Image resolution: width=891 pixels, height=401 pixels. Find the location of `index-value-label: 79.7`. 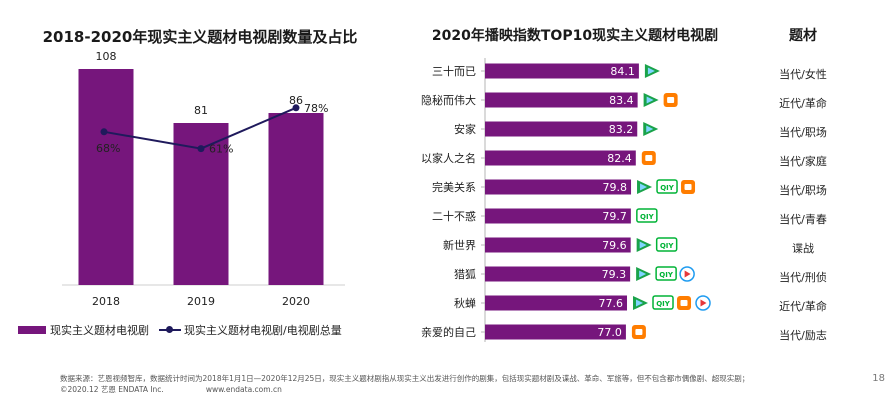

index-value-label: 79.7 is located at coordinates (614, 216).